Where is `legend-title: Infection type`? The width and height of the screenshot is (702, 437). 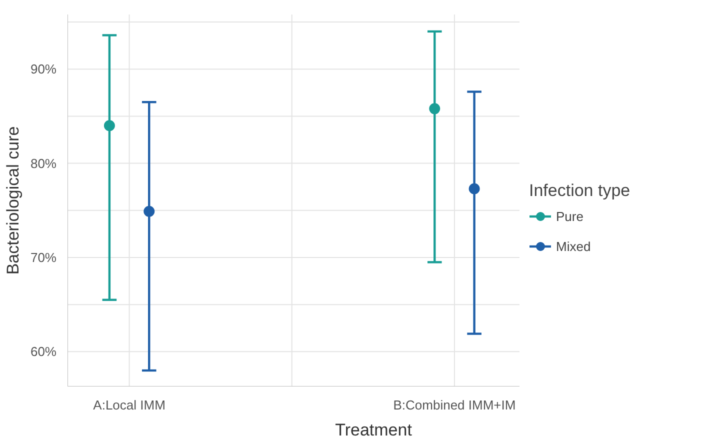 legend-title: Infection type is located at coordinates (579, 191).